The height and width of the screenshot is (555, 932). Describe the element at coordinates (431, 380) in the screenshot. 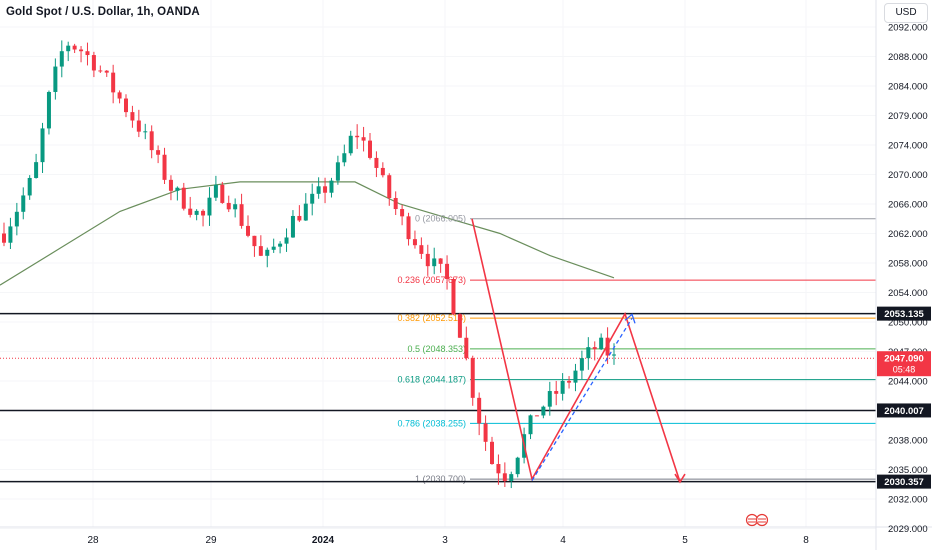

I see `fib-level-label: 0.618 (2044.187)` at that location.